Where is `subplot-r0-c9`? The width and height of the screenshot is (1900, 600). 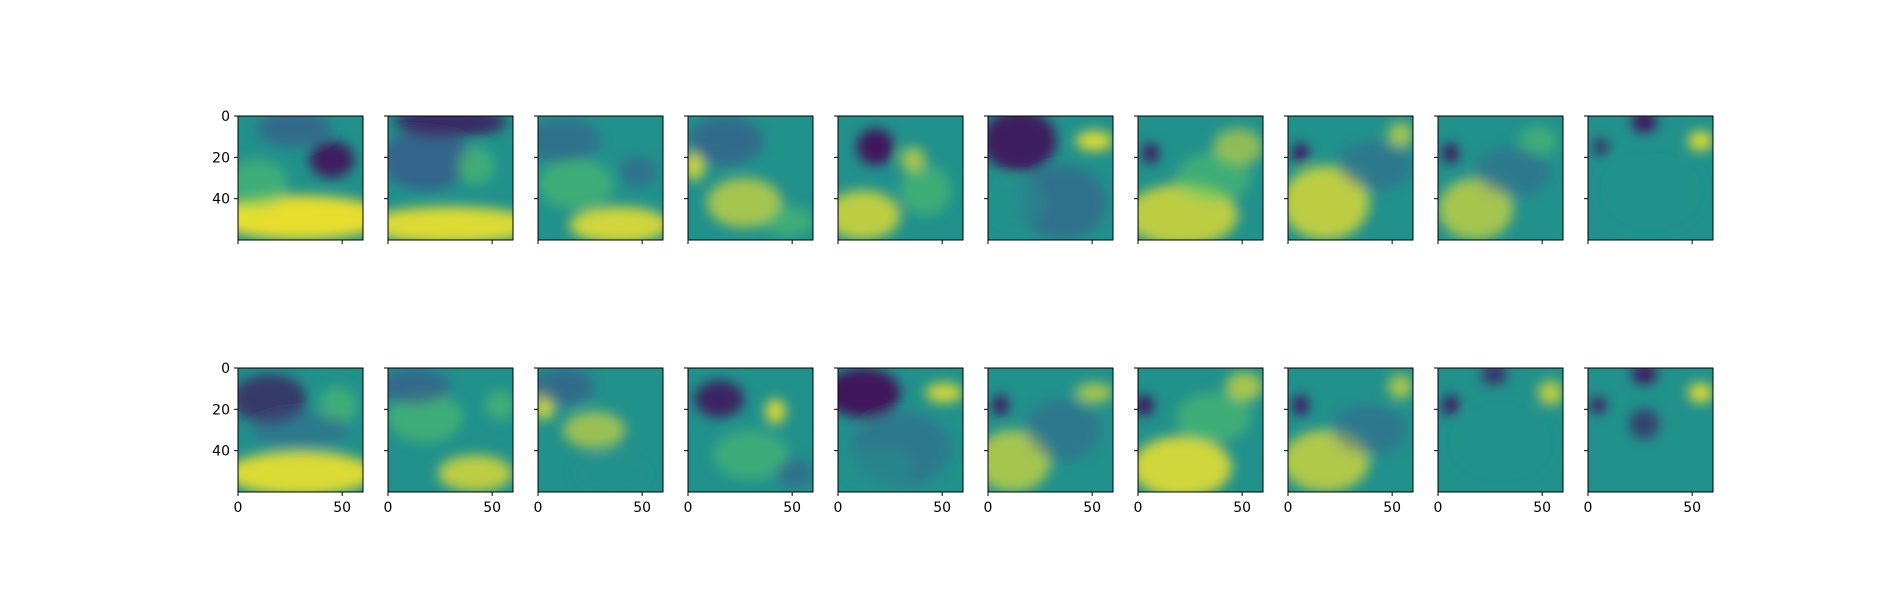
subplot-r0-c9 is located at coordinates (1649, 179).